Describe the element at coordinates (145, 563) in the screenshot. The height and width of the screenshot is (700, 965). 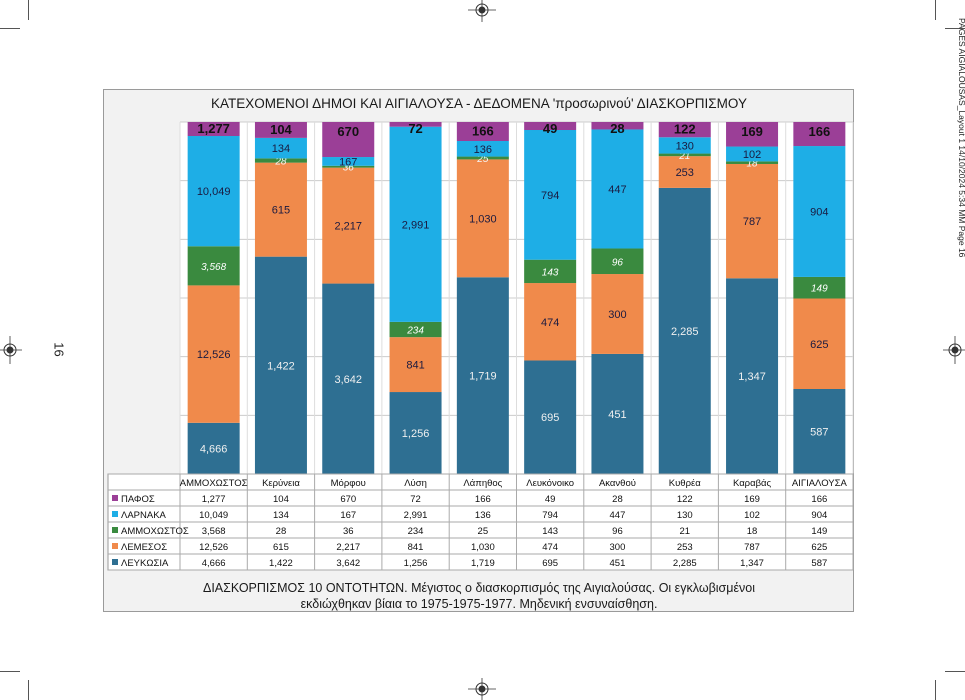
I see `legend-label: ΛΕΥΚΩΣΙΑ` at that location.